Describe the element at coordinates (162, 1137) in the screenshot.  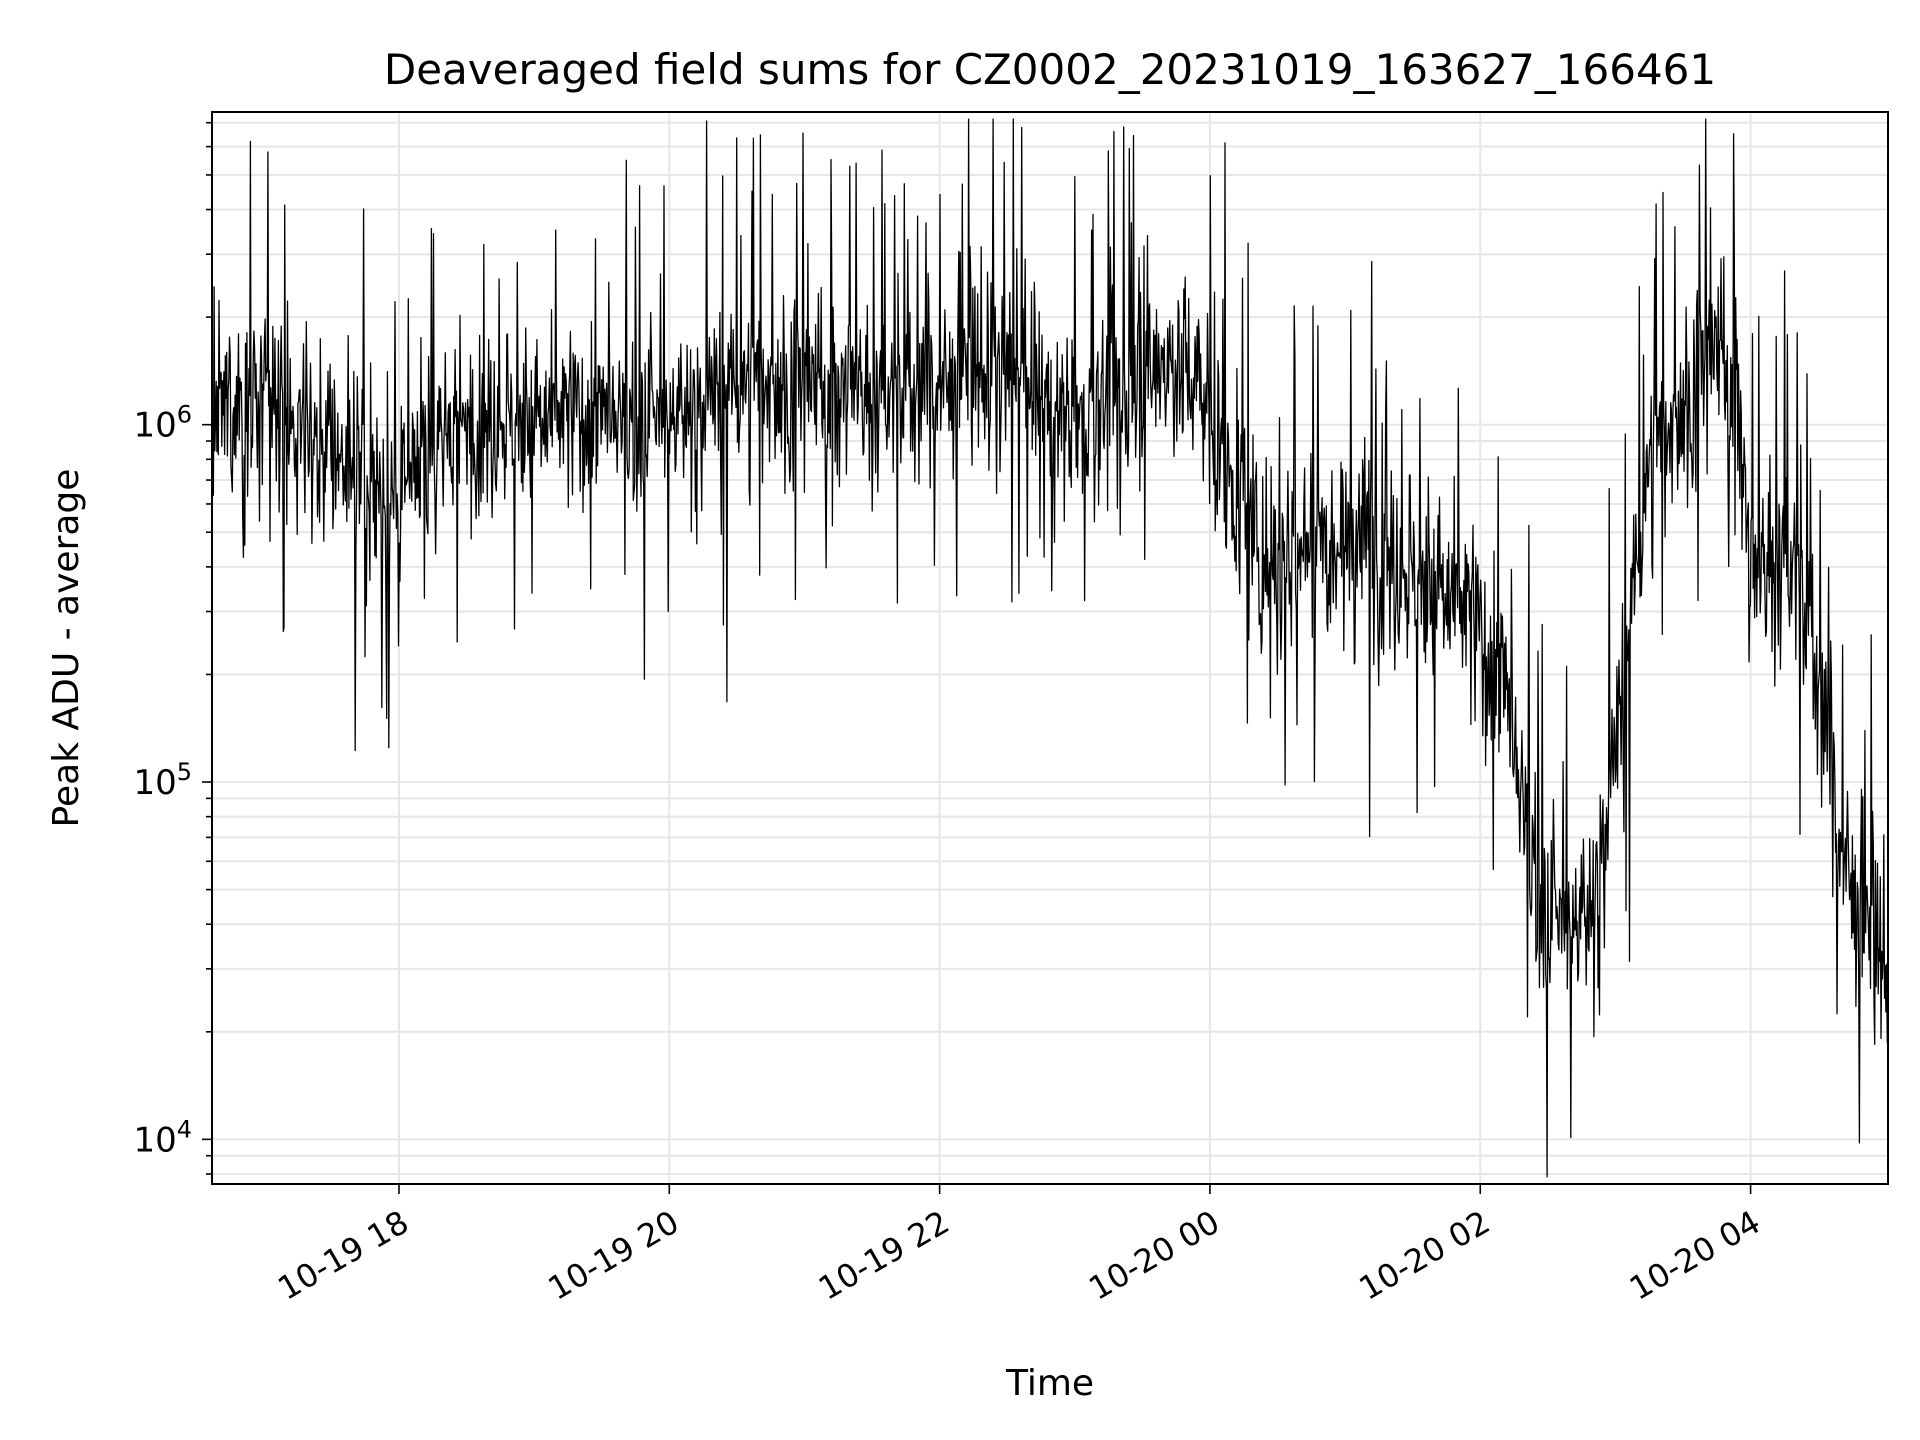
I see `y-tick-label: 10⁴` at that location.